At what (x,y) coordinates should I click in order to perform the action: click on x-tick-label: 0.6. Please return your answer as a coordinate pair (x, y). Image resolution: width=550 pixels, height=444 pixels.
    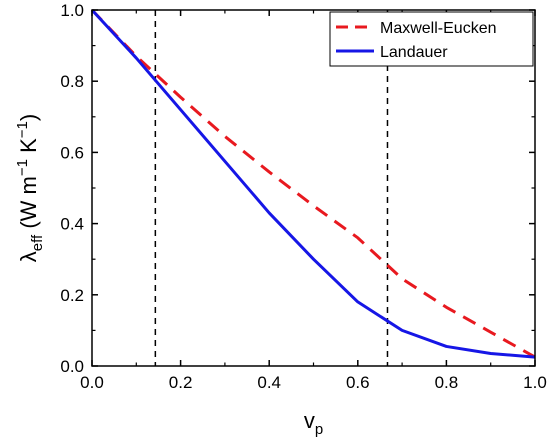
    Looking at the image, I should click on (358, 382).